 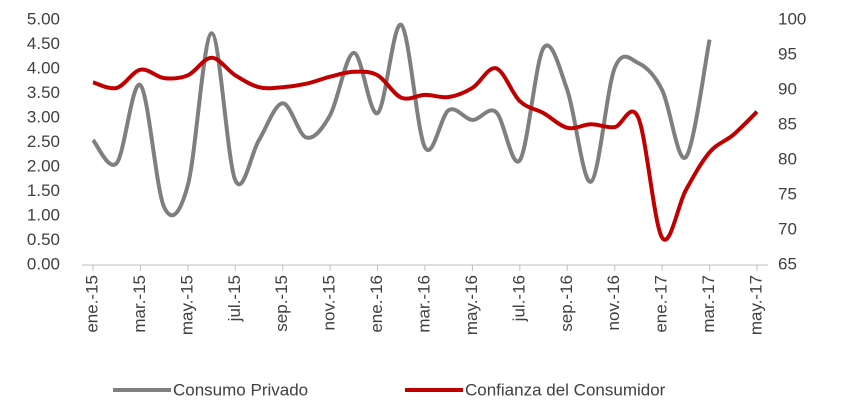 I want to click on y-tick-label: 5.00, so click(x=43, y=18).